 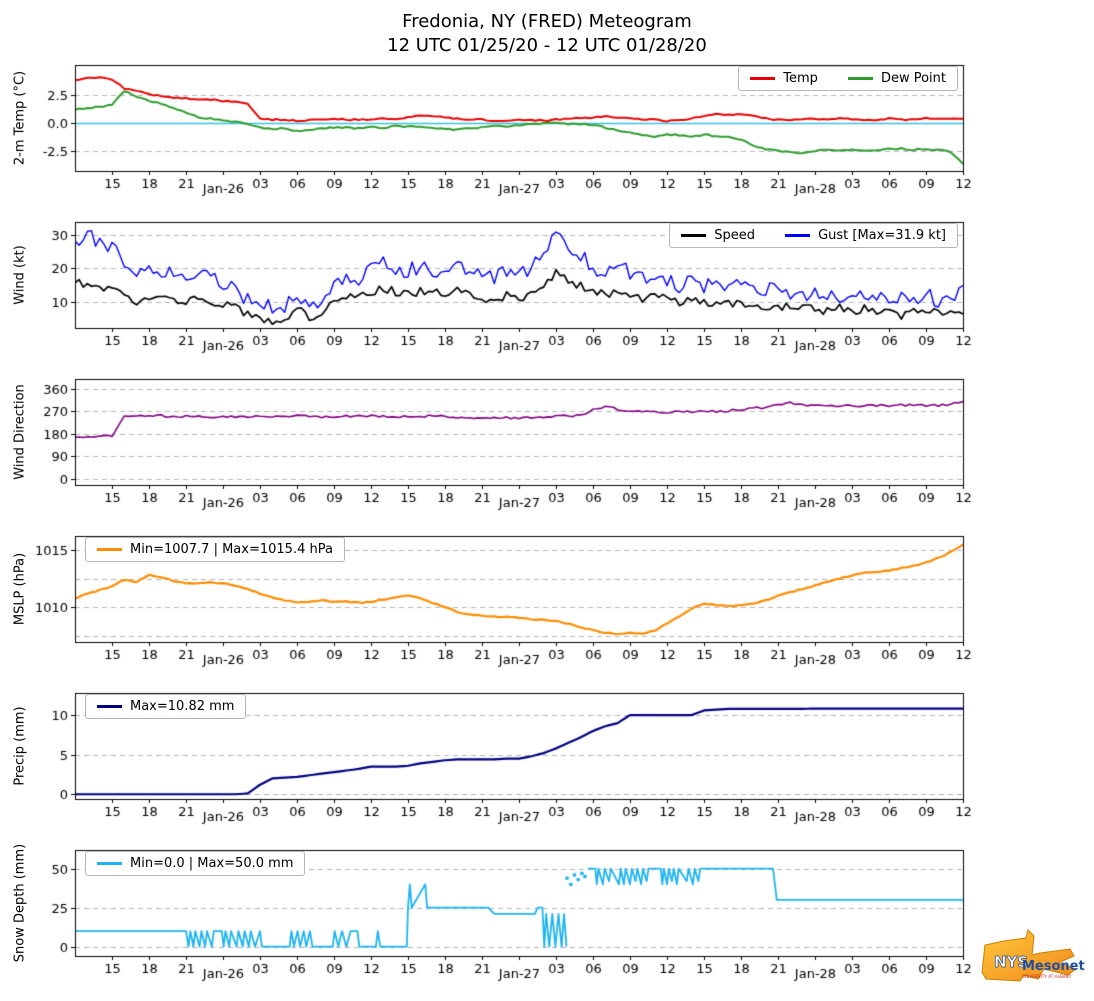 What do you see at coordinates (1011, 962) in the screenshot?
I see `logo-nys-text: NYS` at bounding box center [1011, 962].